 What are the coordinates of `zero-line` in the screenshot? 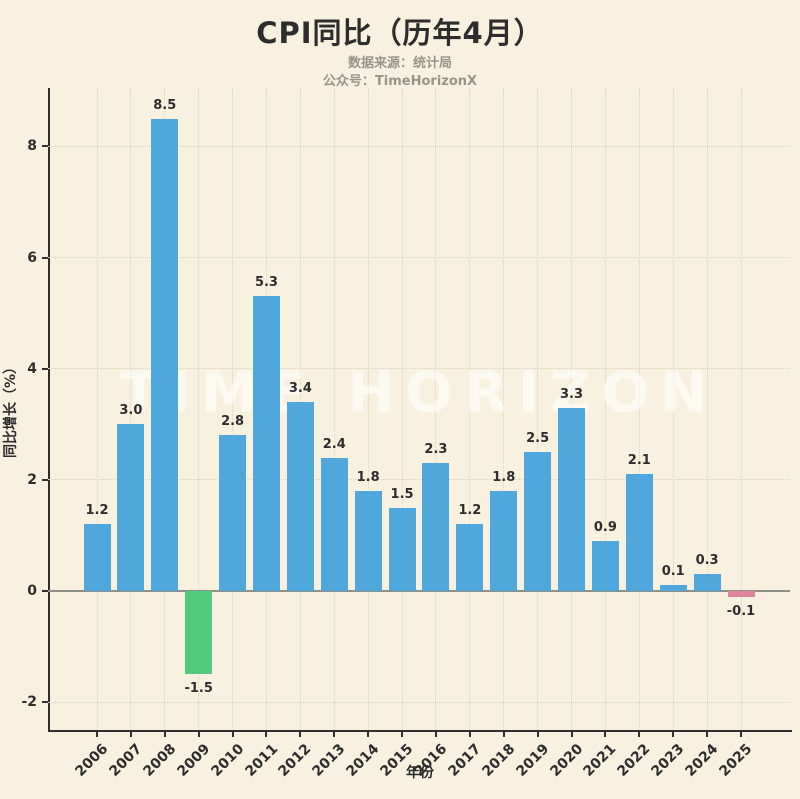 It's located at (419, 591).